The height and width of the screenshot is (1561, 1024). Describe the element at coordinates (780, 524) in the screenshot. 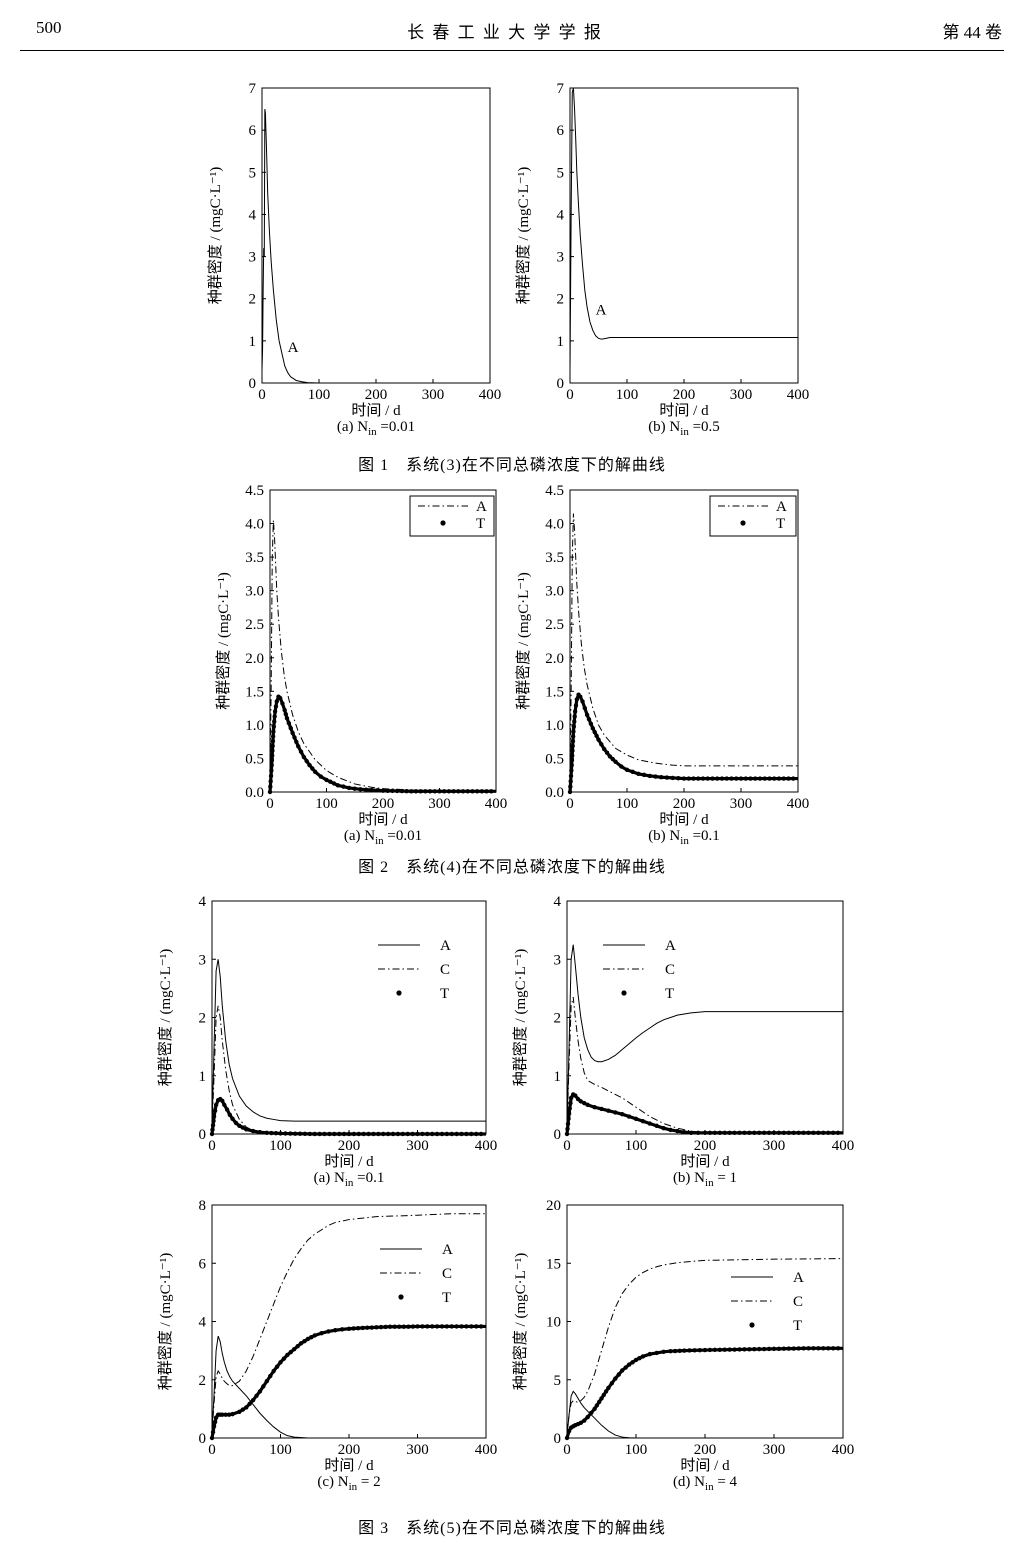

I see `legend-label-T: T` at that location.